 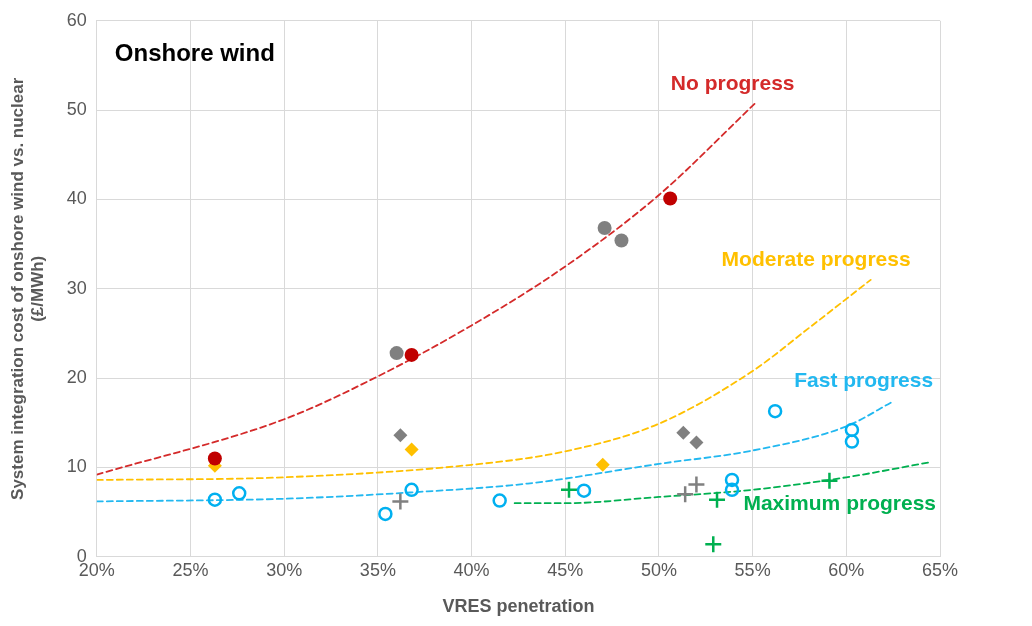 I want to click on y-tick-label: 20, so click(x=76, y=377).